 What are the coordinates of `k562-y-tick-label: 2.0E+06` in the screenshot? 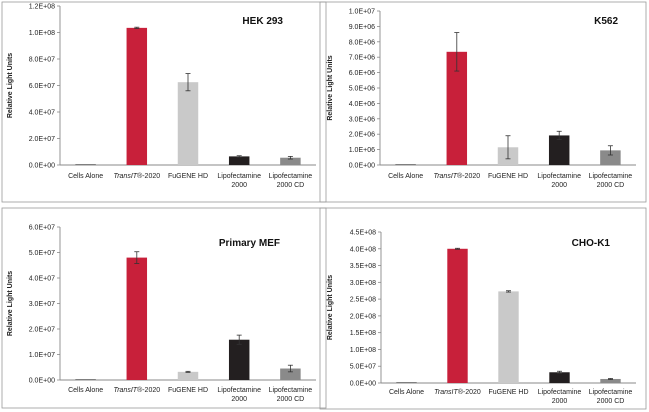 It's located at (362, 135).